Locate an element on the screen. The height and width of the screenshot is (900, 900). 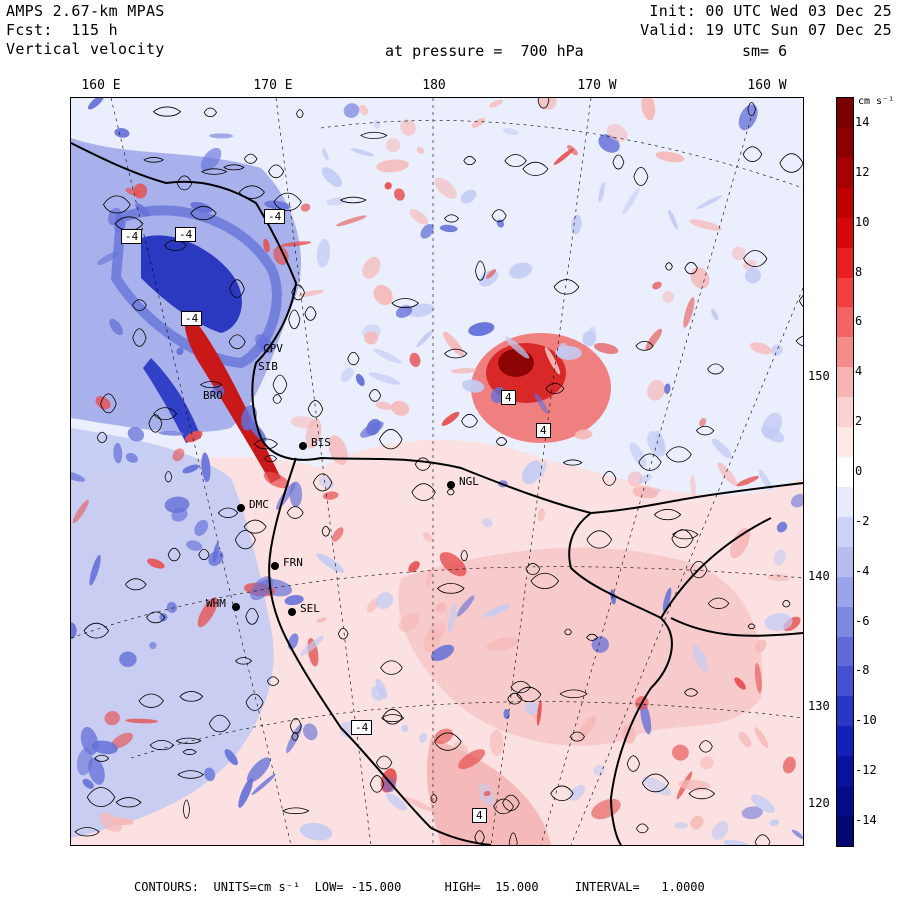
smoothing-label: sm= 6 is located at coordinates (765, 51).